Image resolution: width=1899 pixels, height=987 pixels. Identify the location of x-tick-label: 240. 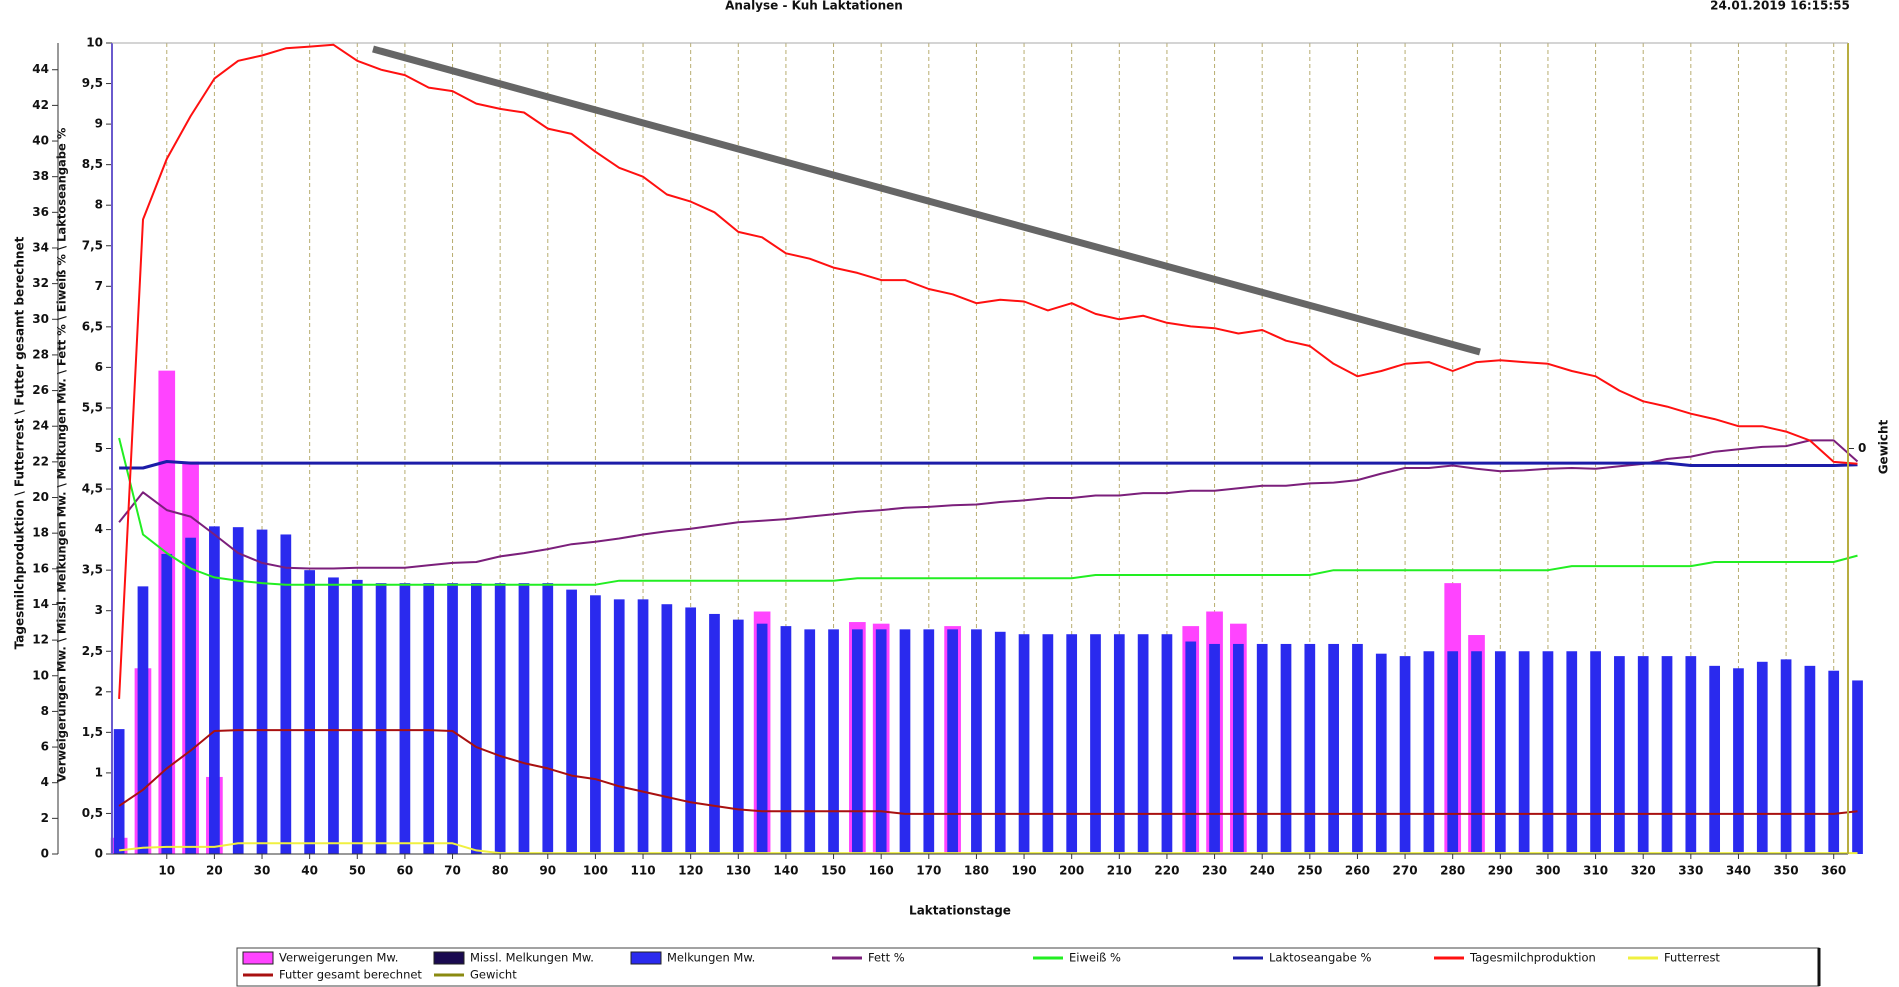
(1262, 871).